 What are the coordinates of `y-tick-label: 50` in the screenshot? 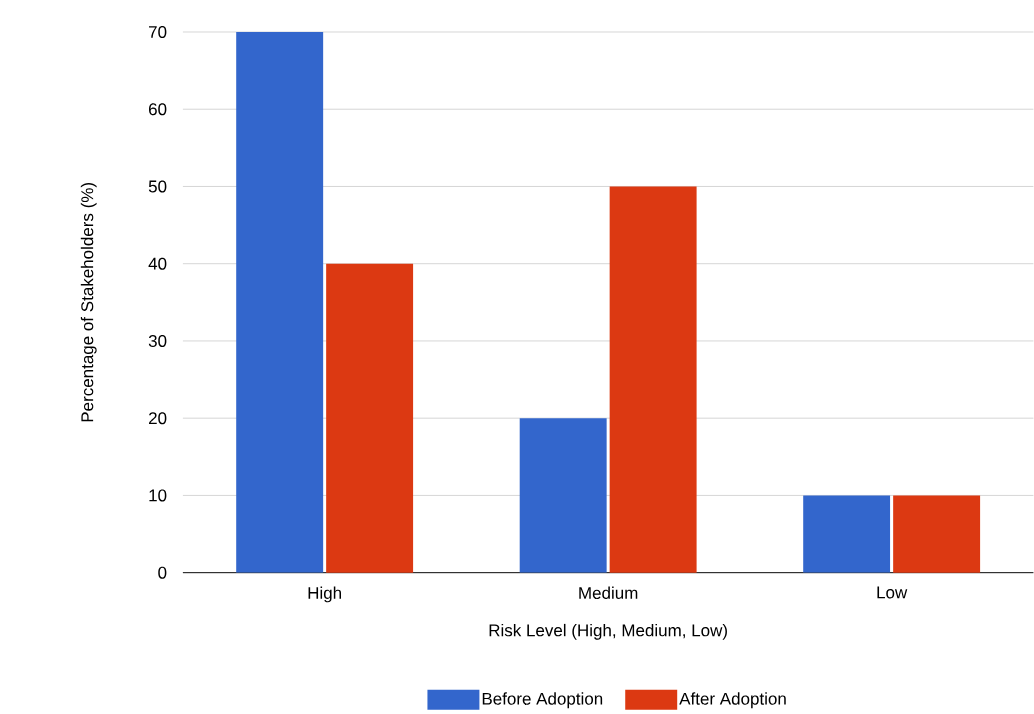 It's located at (157, 186).